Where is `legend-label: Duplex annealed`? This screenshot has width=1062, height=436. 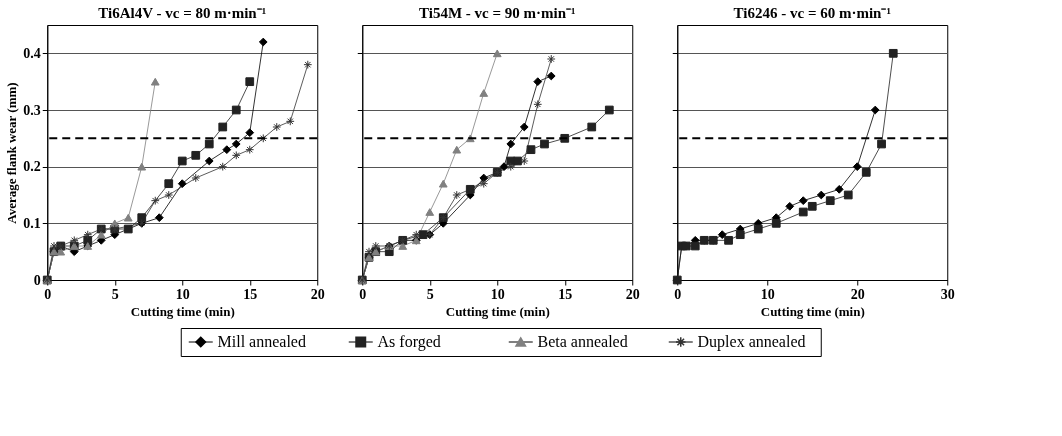
legend-label: Duplex annealed is located at coordinates (751, 342).